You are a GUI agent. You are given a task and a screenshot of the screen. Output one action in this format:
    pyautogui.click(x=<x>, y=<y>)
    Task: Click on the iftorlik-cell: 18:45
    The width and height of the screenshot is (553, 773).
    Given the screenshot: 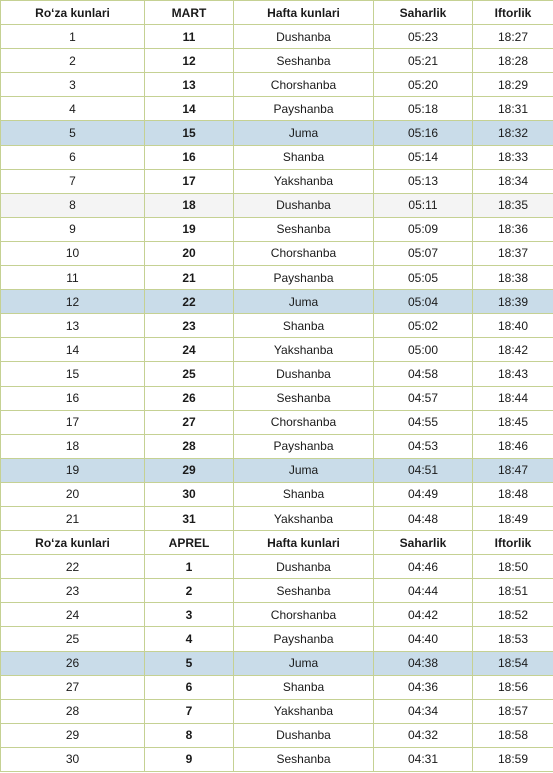 What is the action you would take?
    pyautogui.click(x=512, y=422)
    